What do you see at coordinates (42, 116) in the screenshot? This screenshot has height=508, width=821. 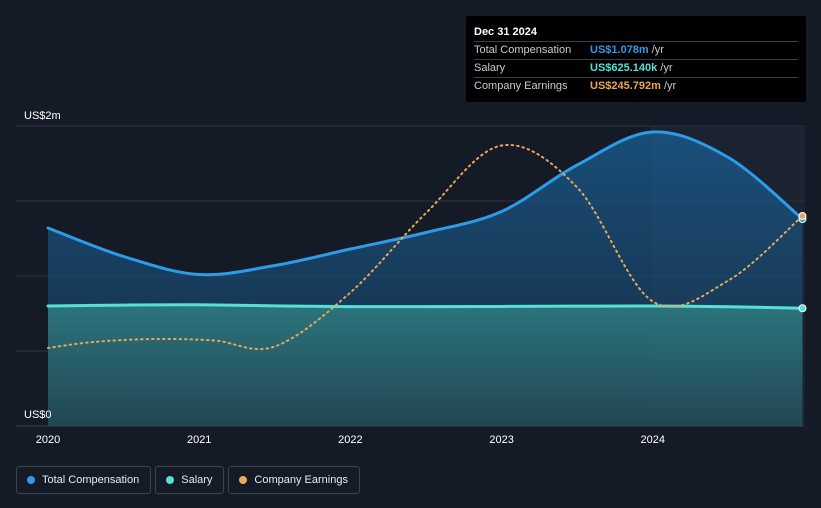 I see `y-axis-max-label: US$2m` at bounding box center [42, 116].